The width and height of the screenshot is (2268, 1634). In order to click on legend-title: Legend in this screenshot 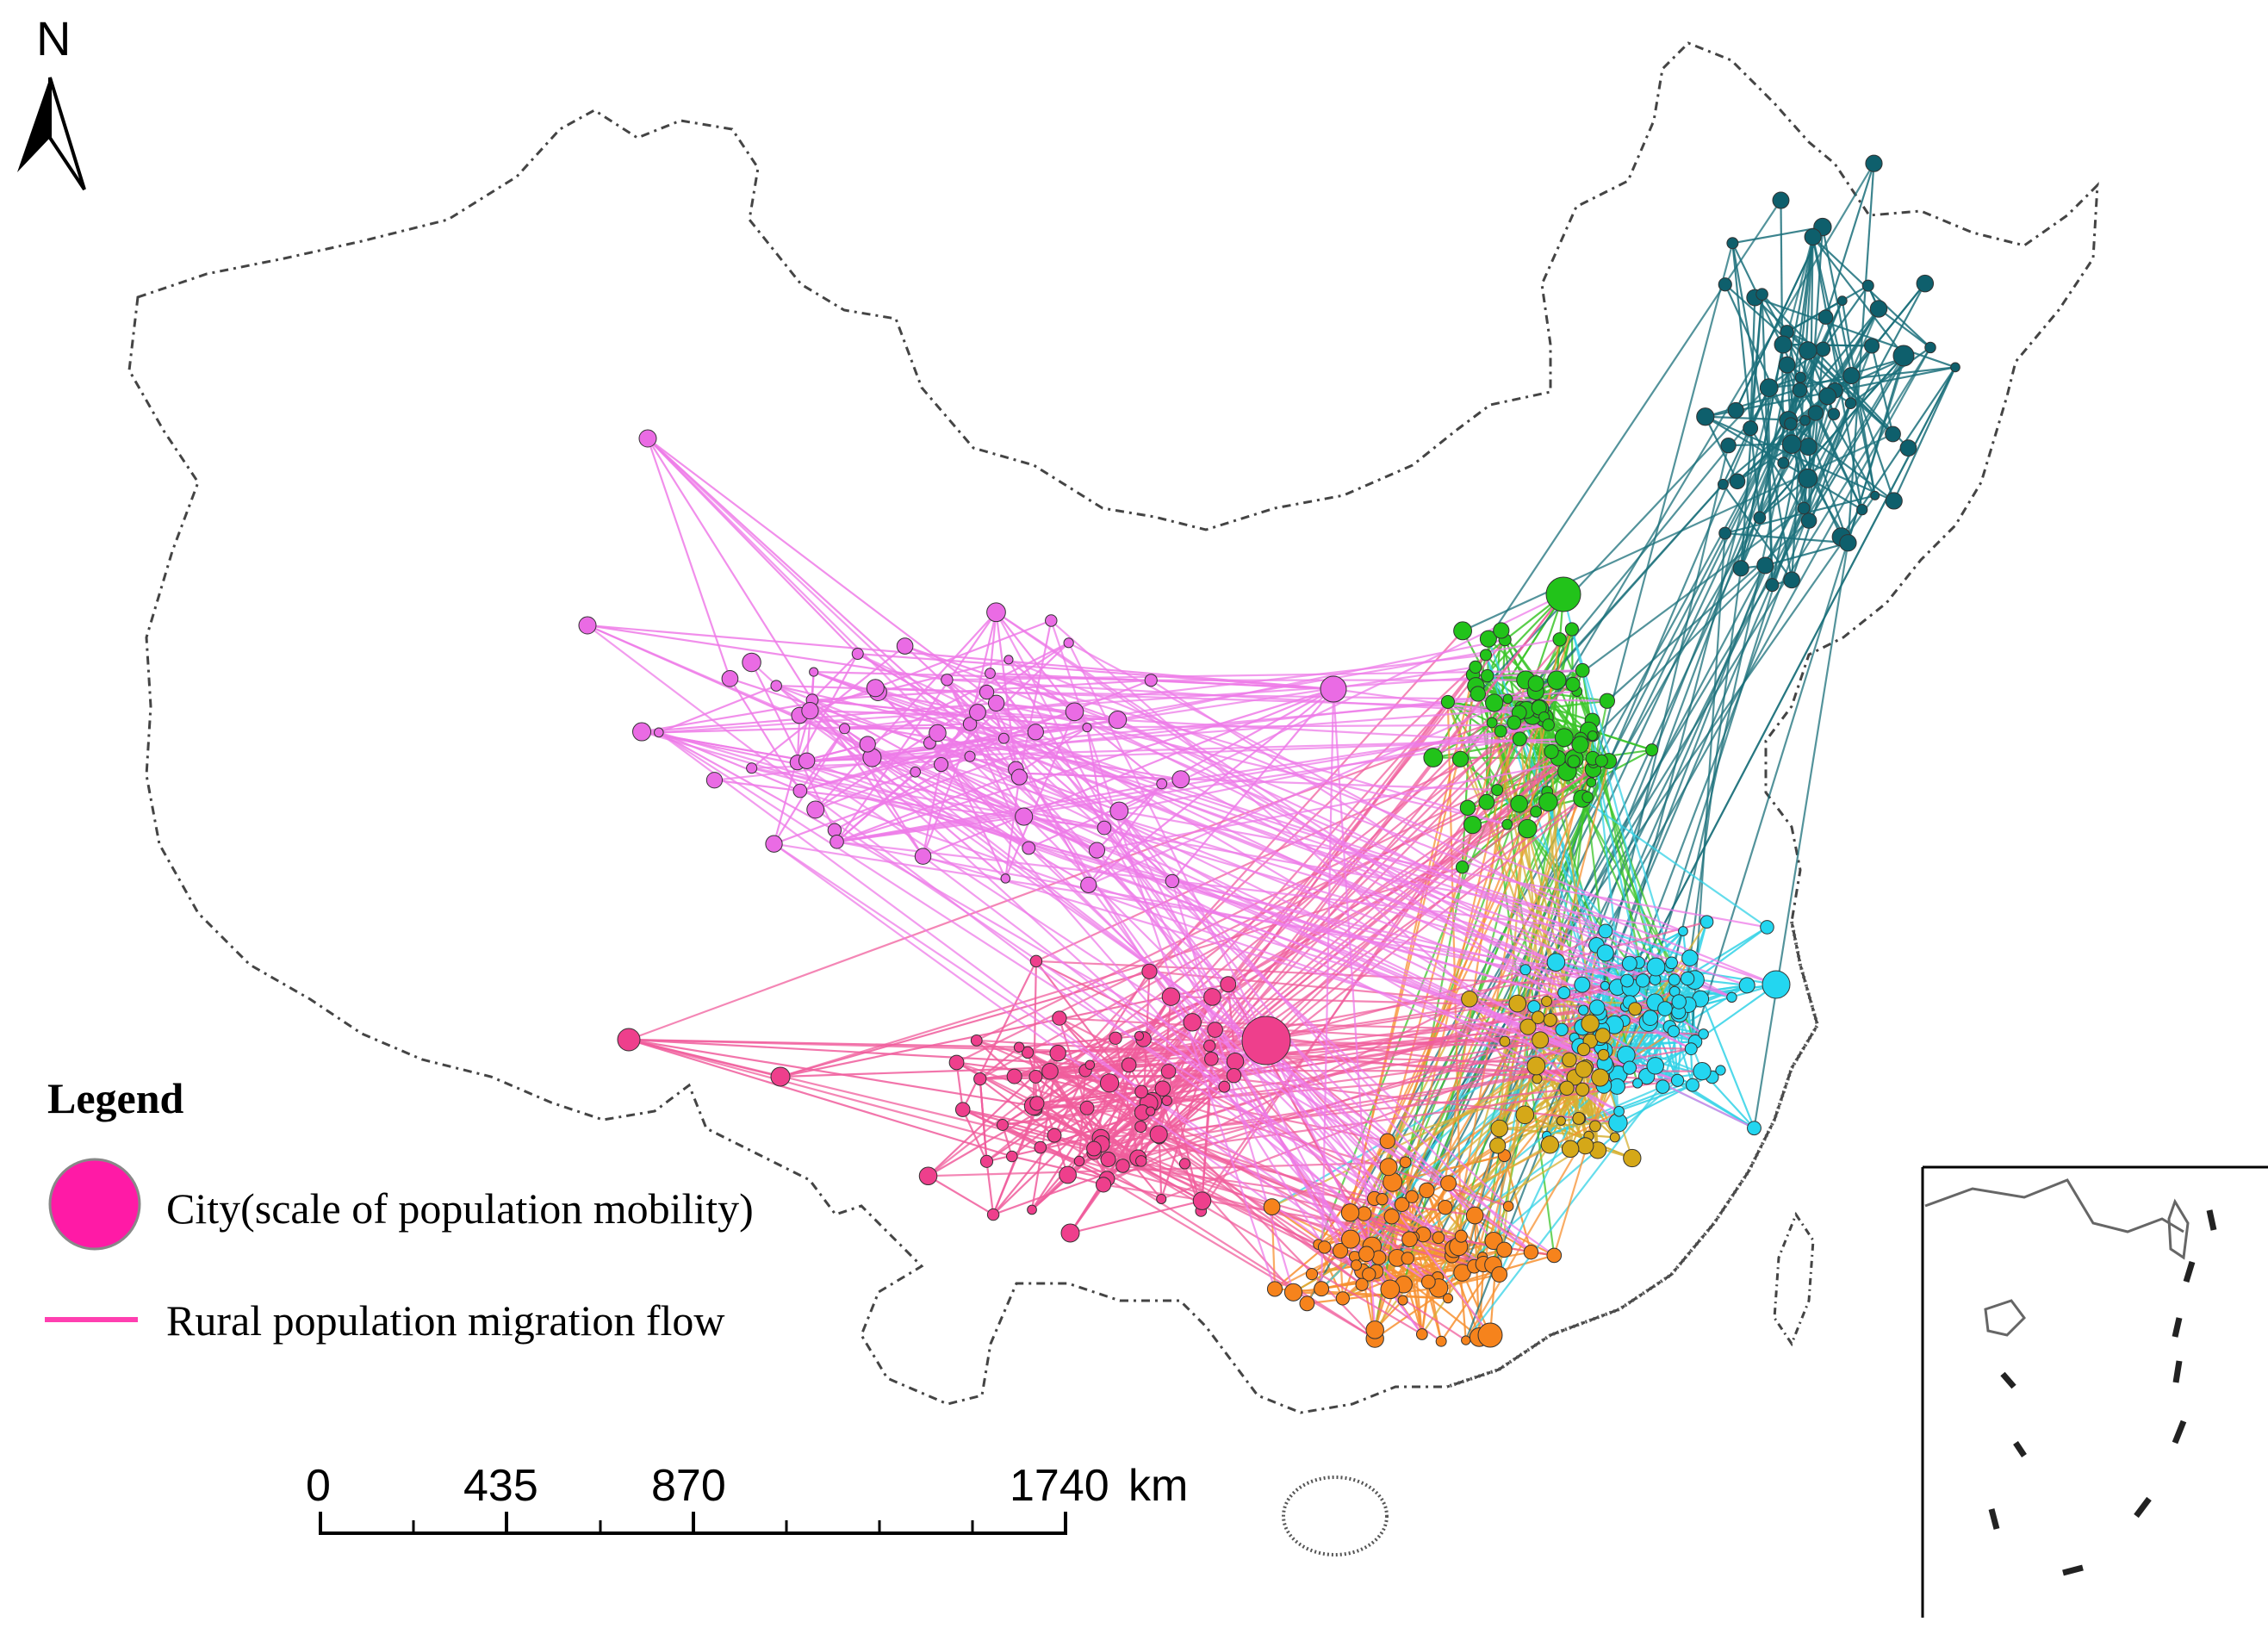, I will do `click(115, 1098)`.